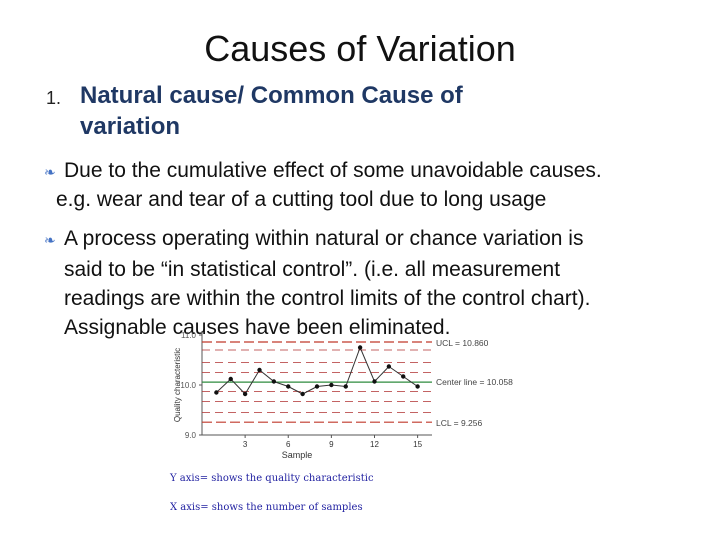 The width and height of the screenshot is (720, 540). I want to click on list-number: 1., so click(54, 98).